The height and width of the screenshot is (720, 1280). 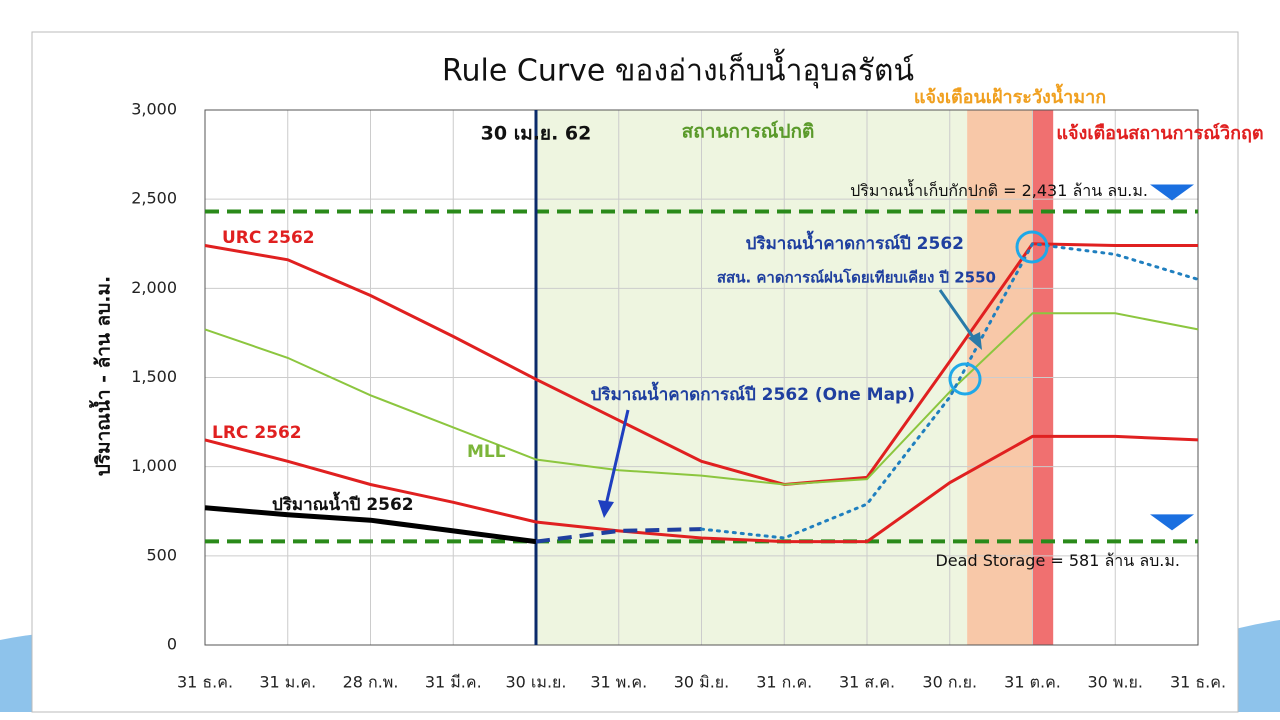 What do you see at coordinates (748, 132) in the screenshot?
I see `annotation: สถานการณ์ปกติ` at bounding box center [748, 132].